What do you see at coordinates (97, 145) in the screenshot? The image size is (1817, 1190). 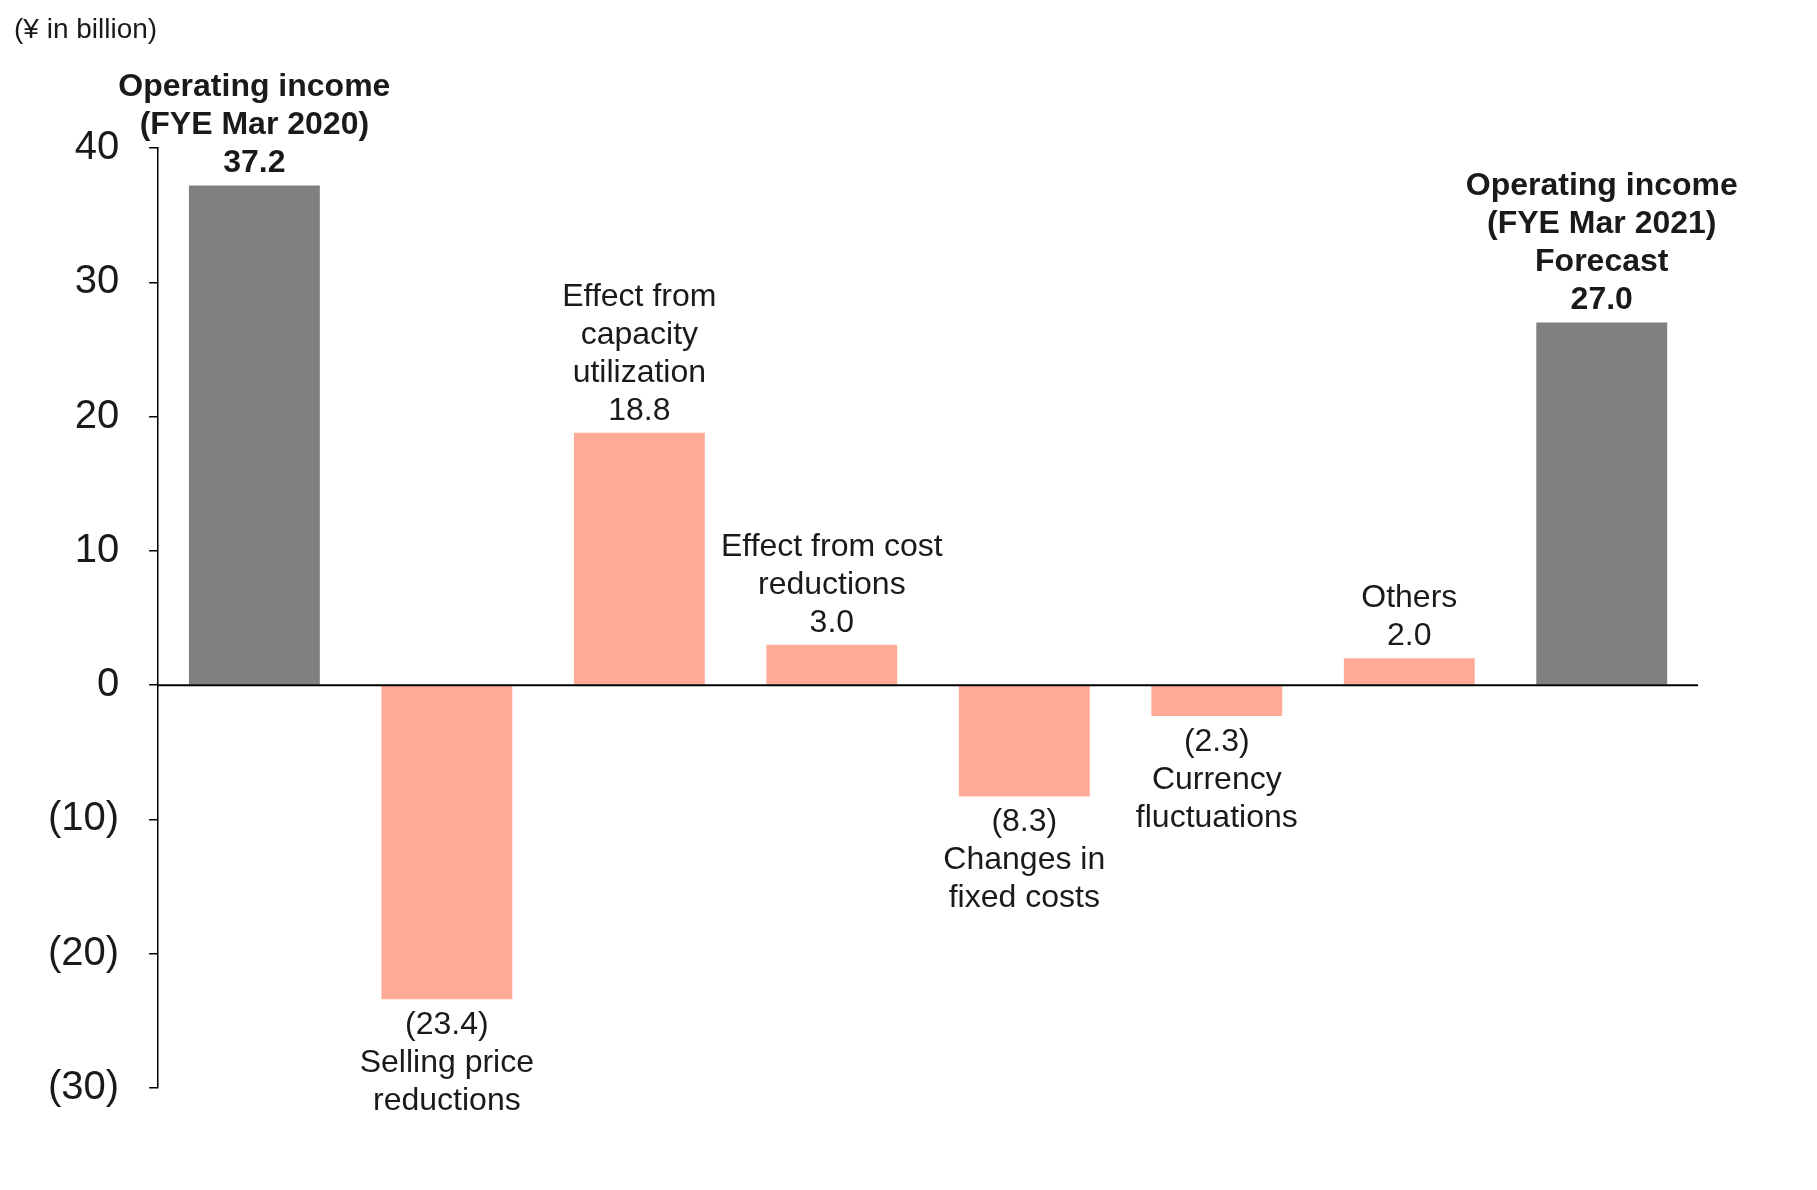 I see `y-tick-label: 40` at bounding box center [97, 145].